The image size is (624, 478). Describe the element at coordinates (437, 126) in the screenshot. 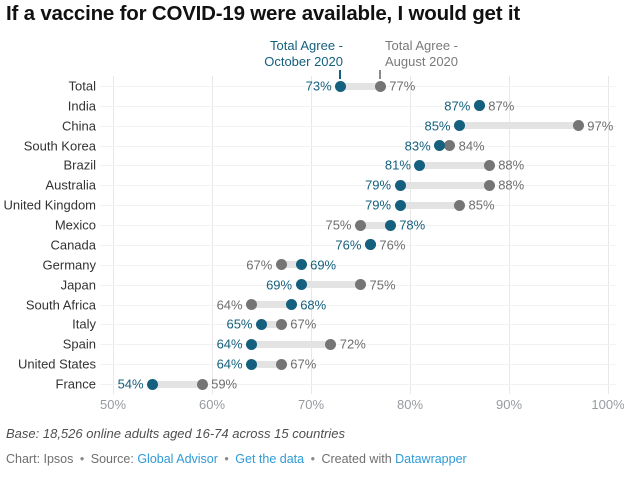

I see `value-label-october: 85%` at that location.